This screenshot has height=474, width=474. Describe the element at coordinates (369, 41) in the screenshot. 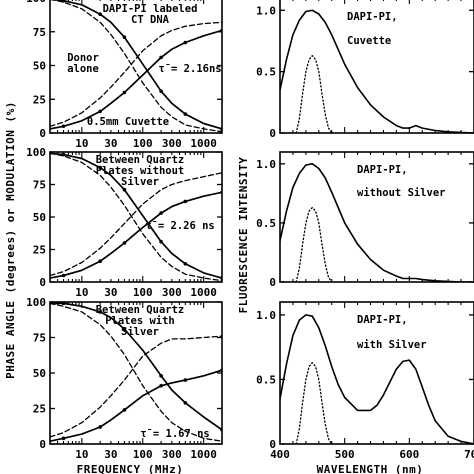

I see `annotation-text: Cuvette` at that location.